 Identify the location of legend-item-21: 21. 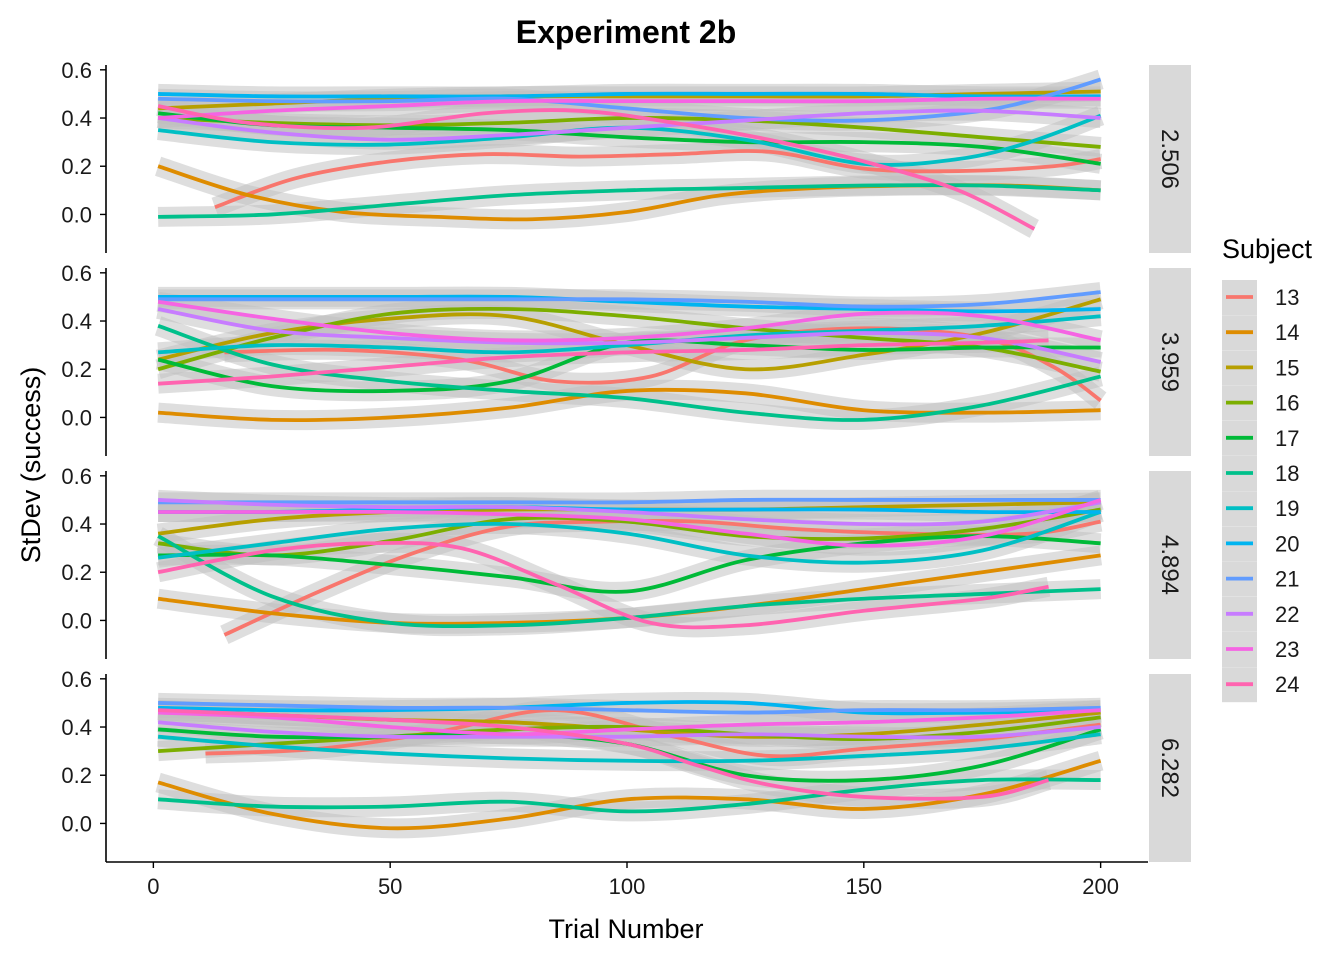
(1260, 579).